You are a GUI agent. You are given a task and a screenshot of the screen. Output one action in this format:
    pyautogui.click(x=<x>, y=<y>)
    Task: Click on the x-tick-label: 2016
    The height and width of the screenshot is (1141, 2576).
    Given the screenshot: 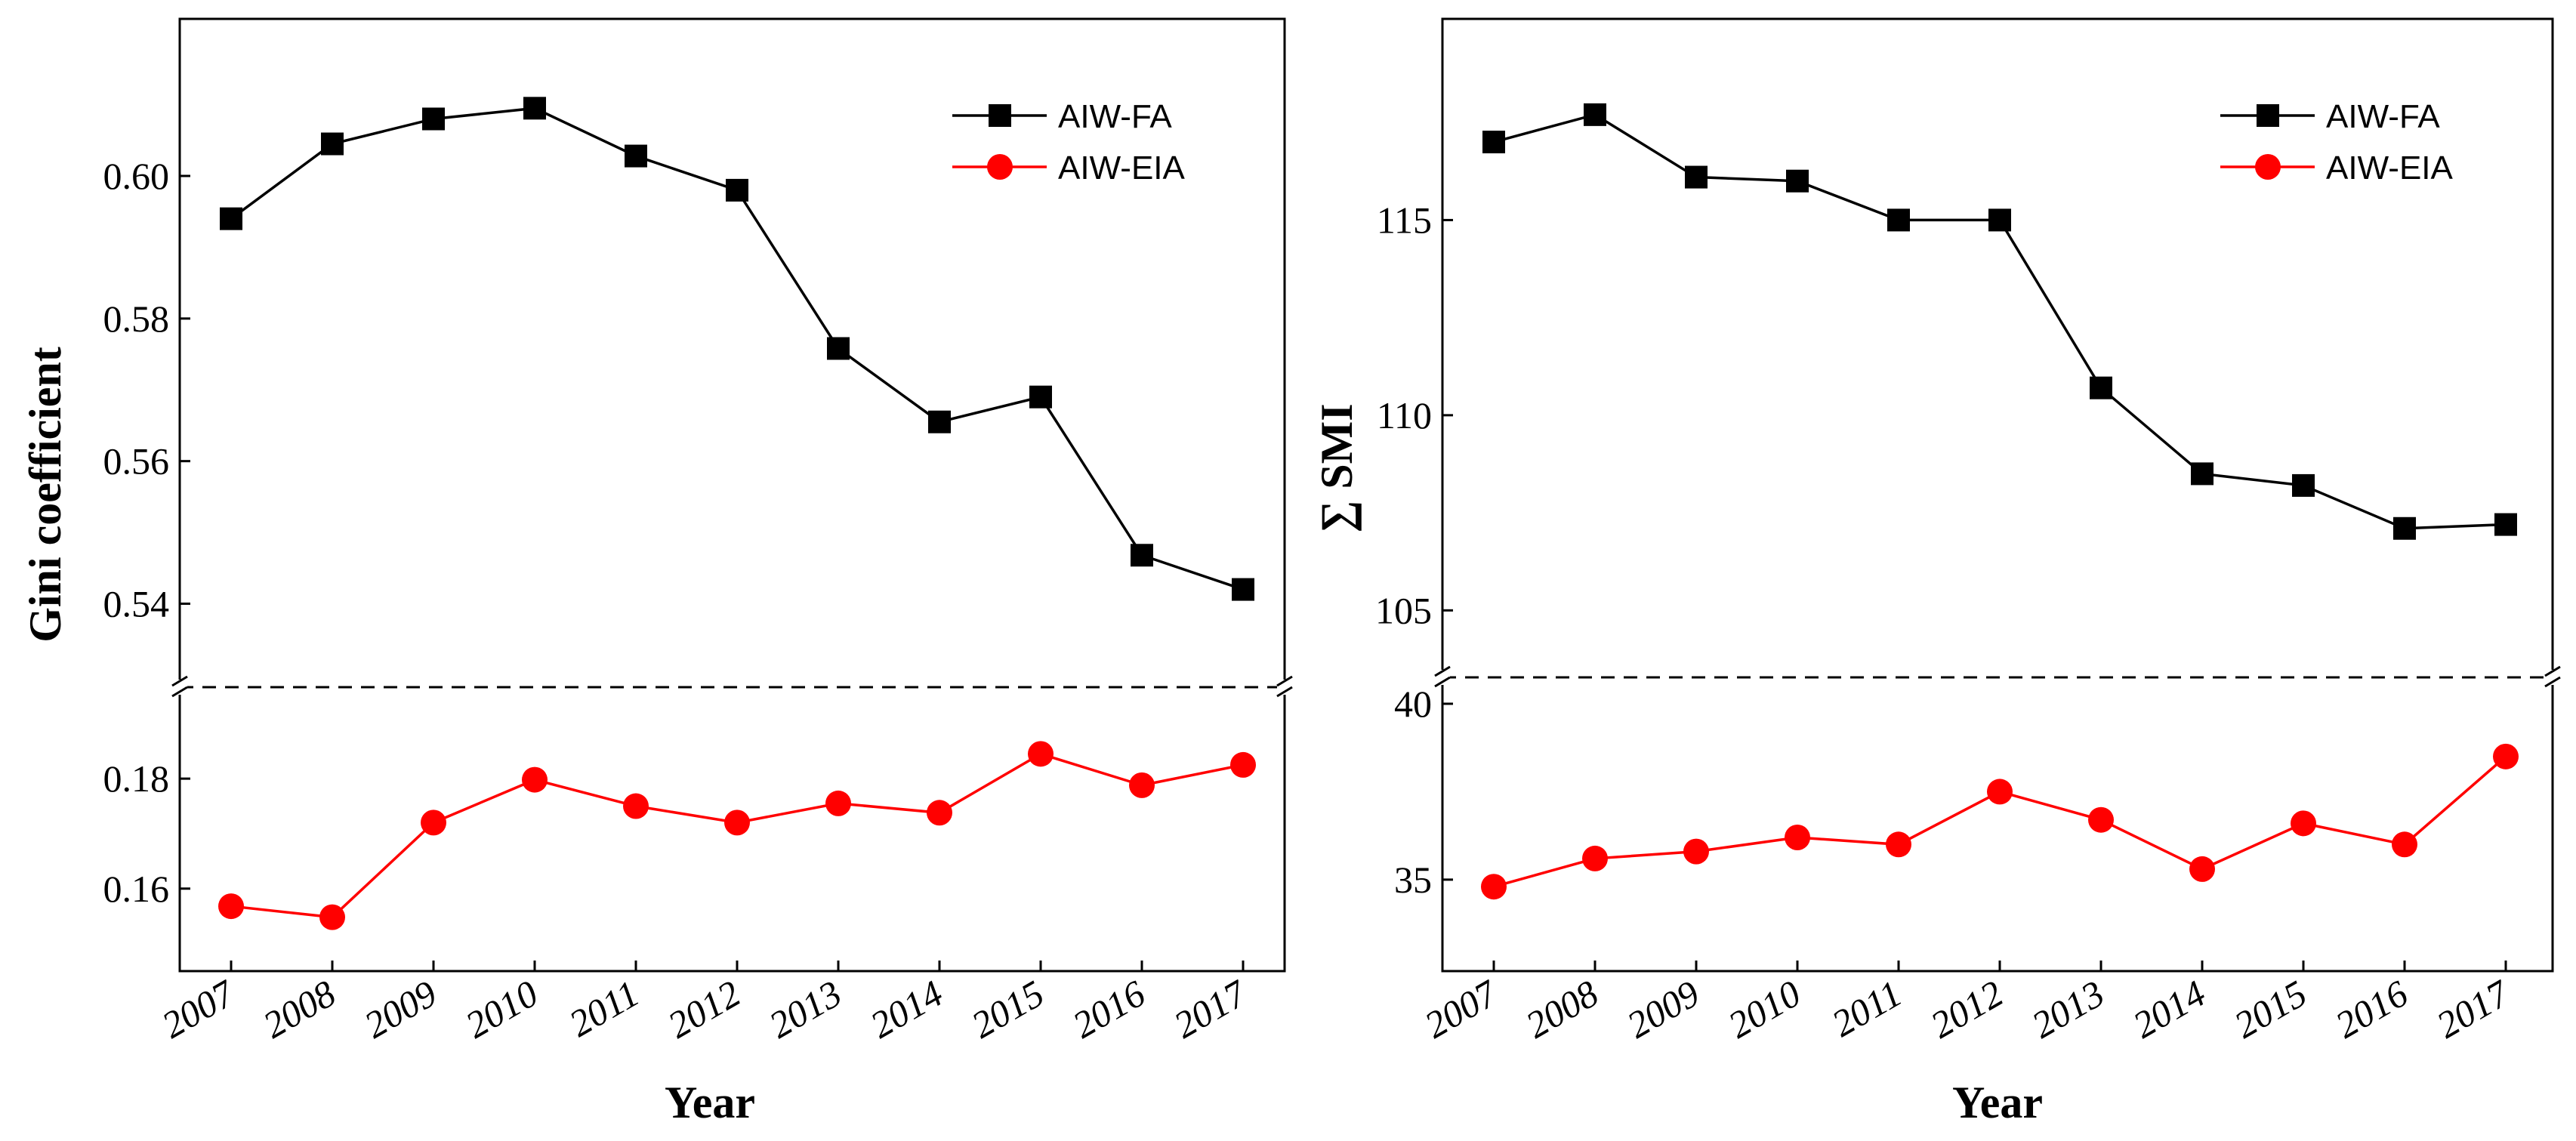 What is the action you would take?
    pyautogui.click(x=1109, y=1009)
    